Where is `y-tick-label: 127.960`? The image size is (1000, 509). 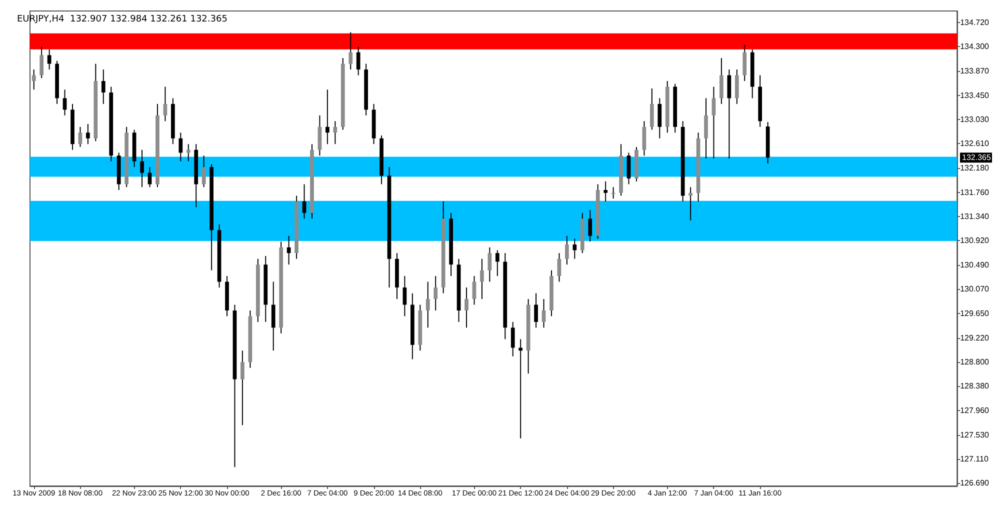
y-tick-label: 127.960 is located at coordinates (975, 410).